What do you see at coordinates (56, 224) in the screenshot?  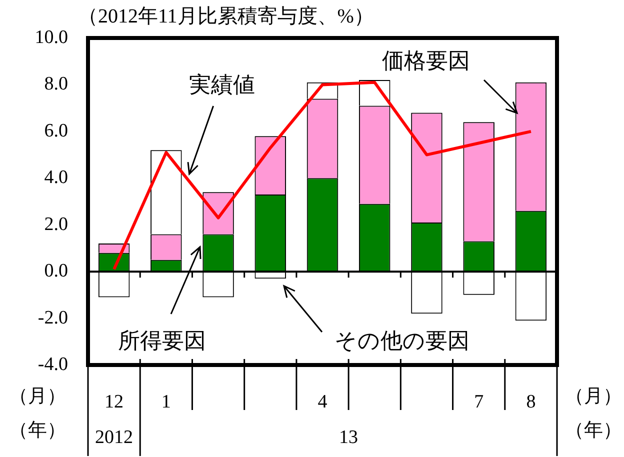 I see `y-tick-label: 2.0` at bounding box center [56, 224].